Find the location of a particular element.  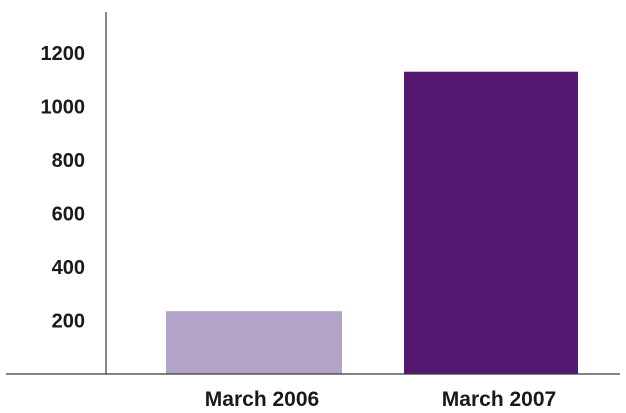

x-category-label: March 2007 is located at coordinates (499, 399).